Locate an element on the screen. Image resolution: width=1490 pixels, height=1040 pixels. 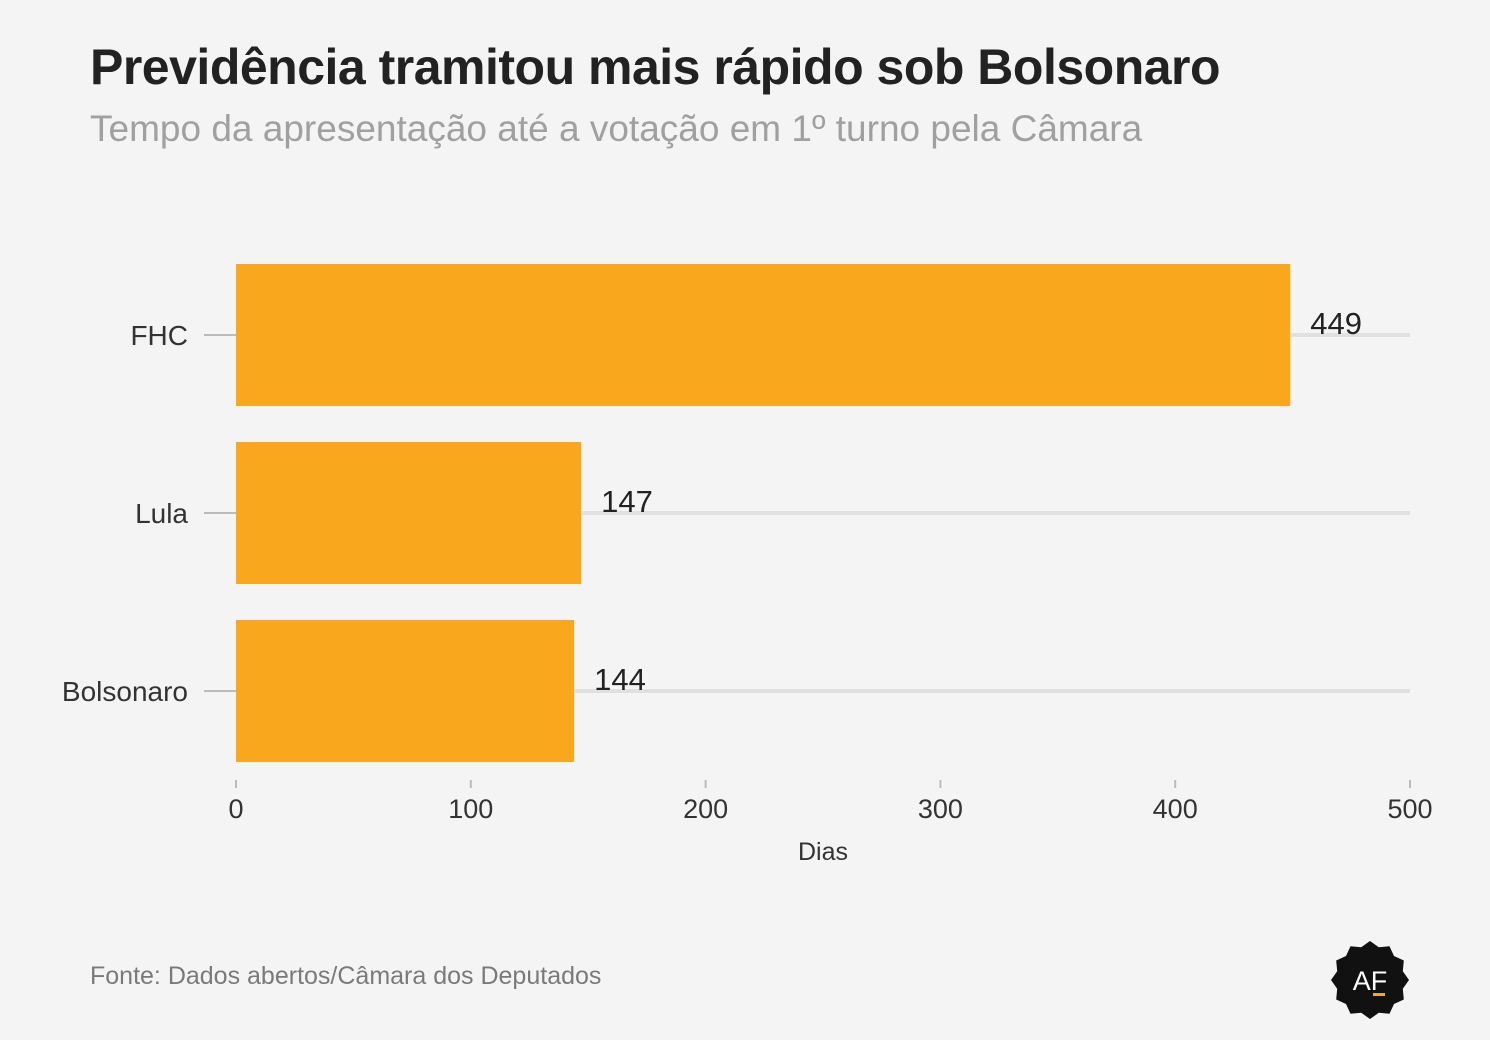
logo-text: AF is located at coordinates (1370, 981).